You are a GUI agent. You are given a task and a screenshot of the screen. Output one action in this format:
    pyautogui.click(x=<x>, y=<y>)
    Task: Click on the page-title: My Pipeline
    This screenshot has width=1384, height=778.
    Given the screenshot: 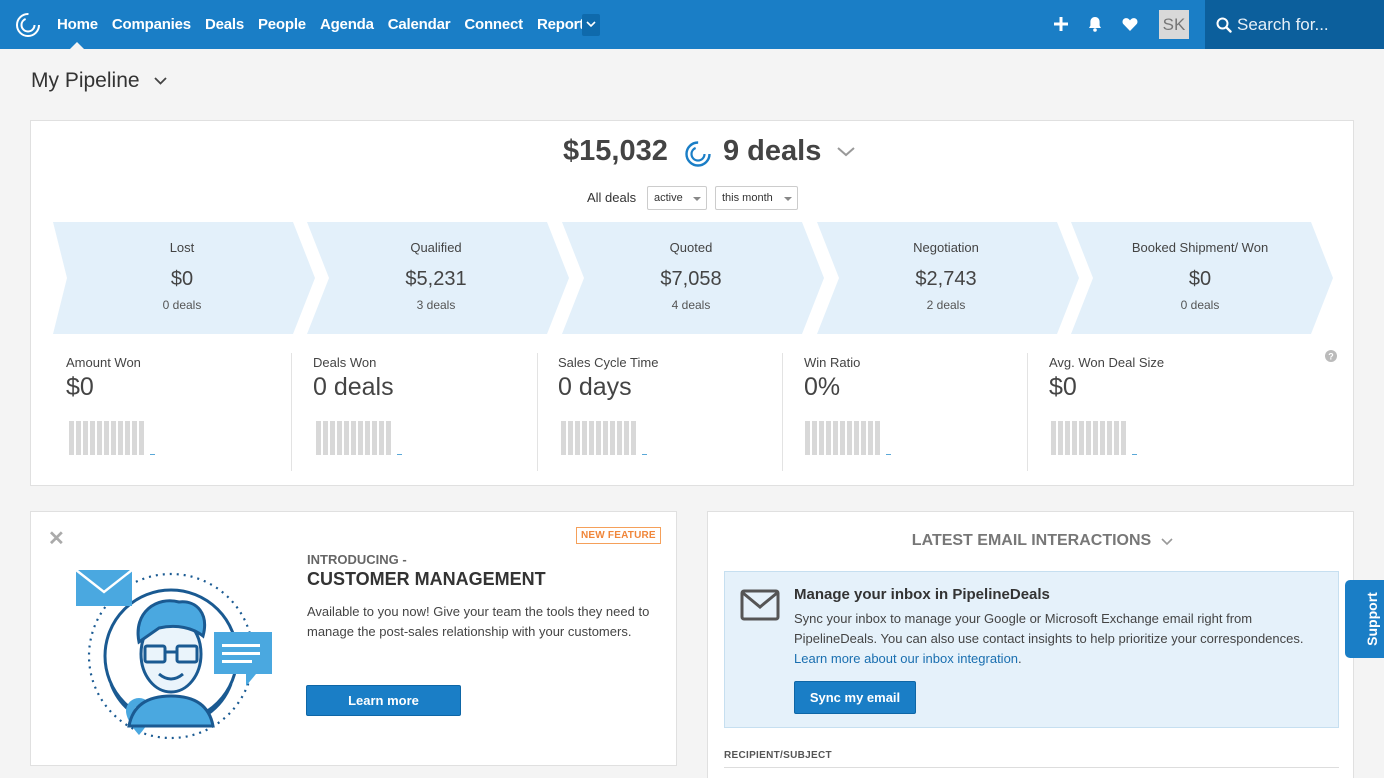 What is the action you would take?
    pyautogui.click(x=85, y=80)
    